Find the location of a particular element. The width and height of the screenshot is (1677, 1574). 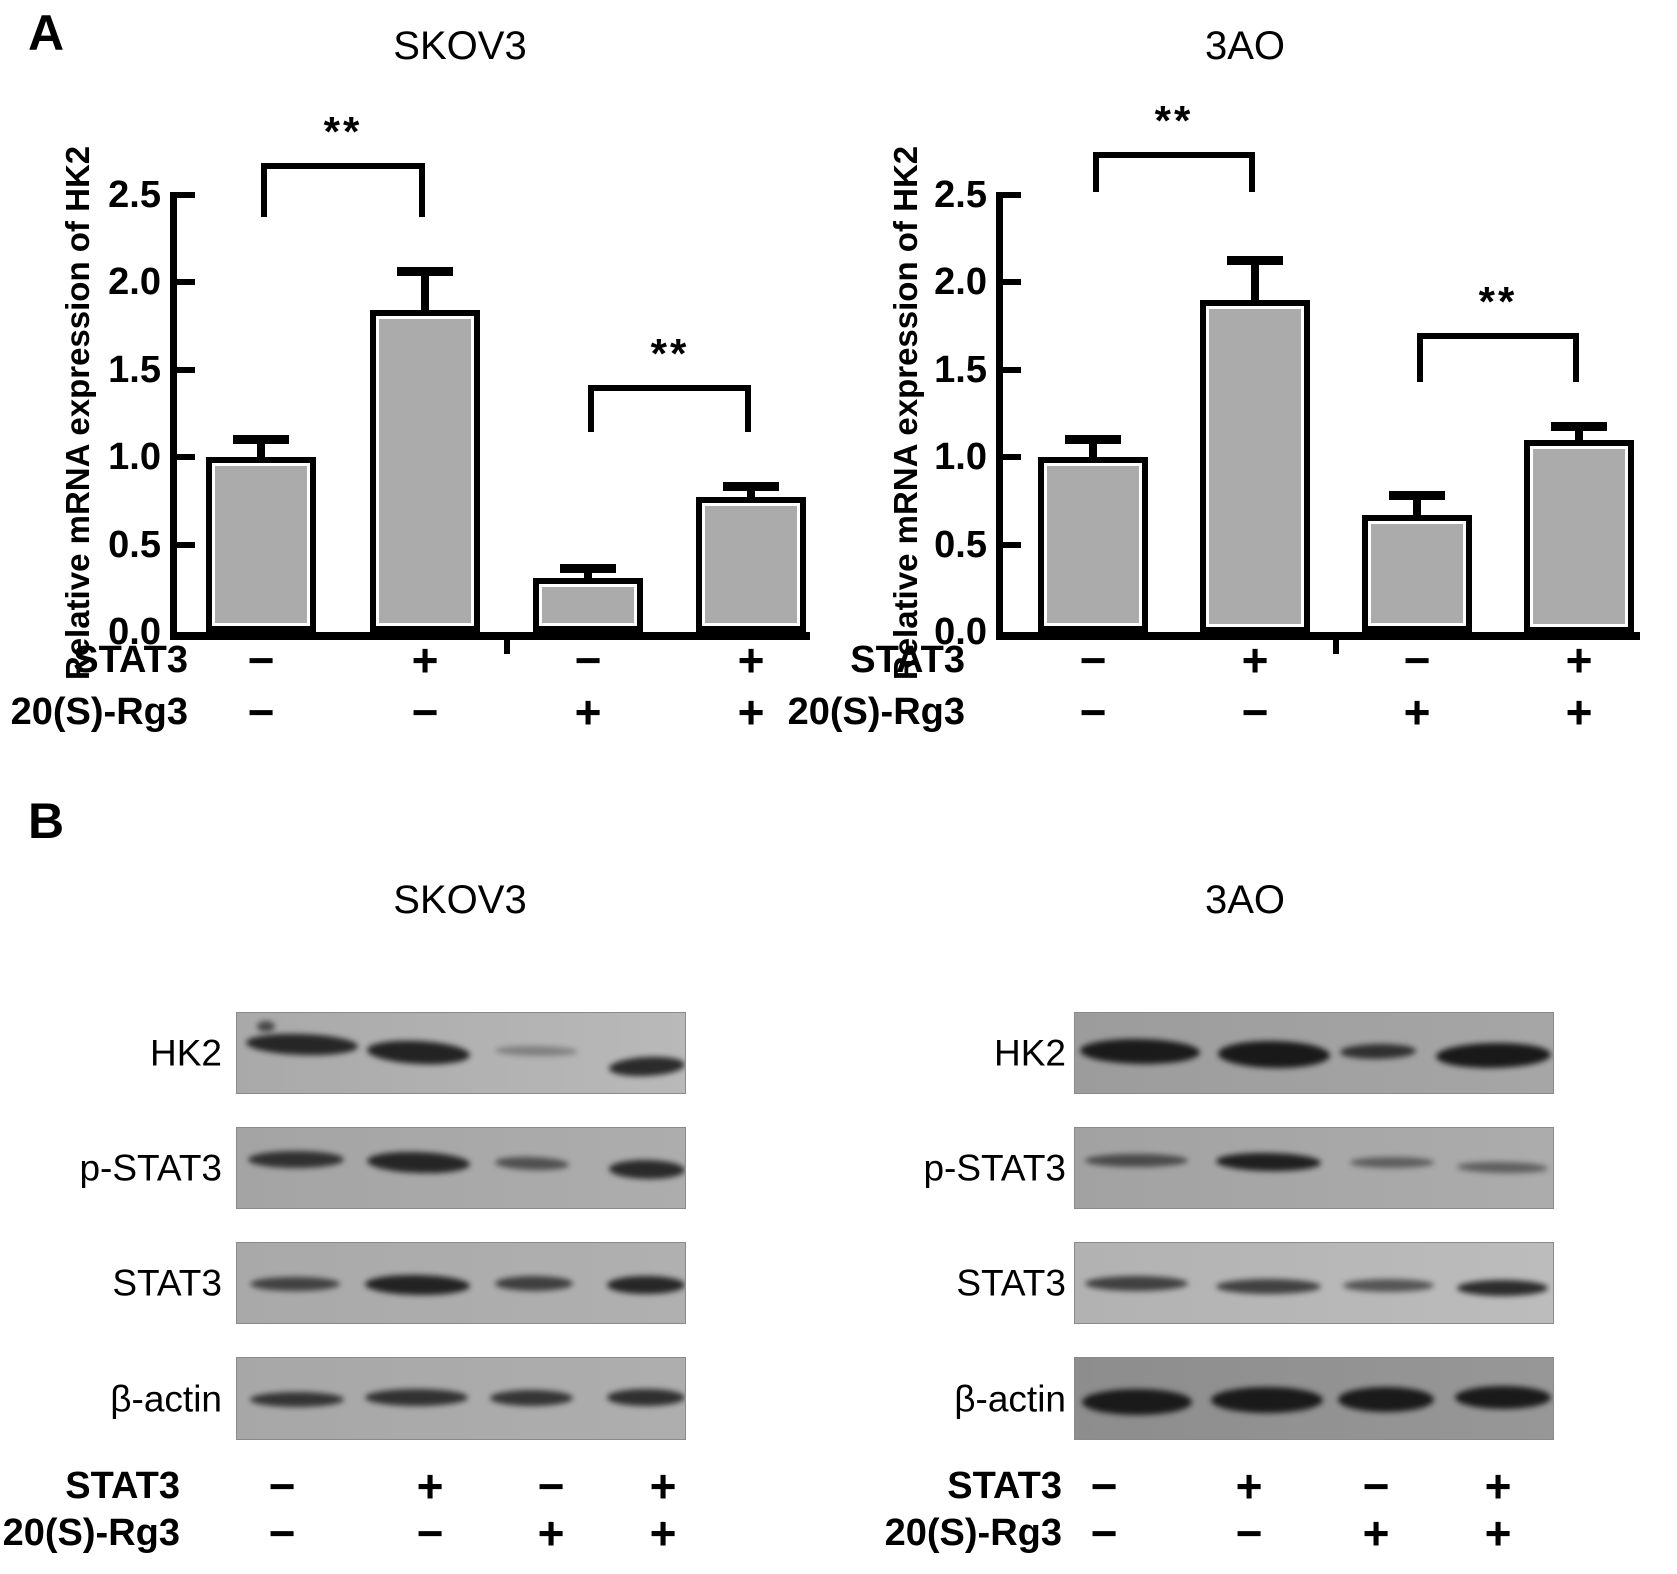

blot-row-label: STAT3 is located at coordinates (167, 1283).